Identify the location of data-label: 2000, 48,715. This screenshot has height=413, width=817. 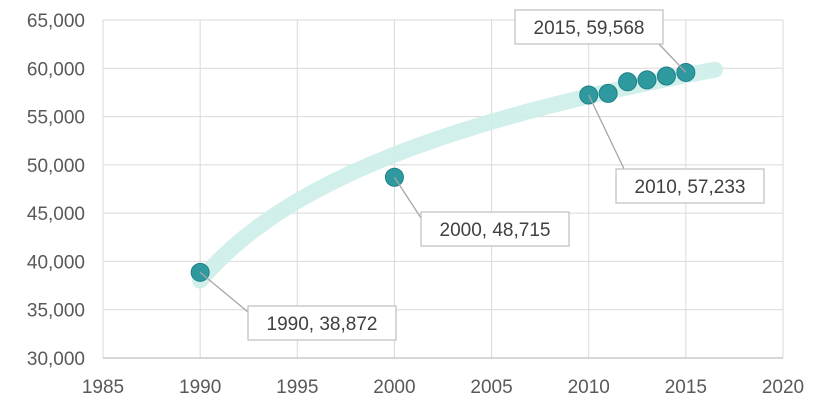
(495, 230).